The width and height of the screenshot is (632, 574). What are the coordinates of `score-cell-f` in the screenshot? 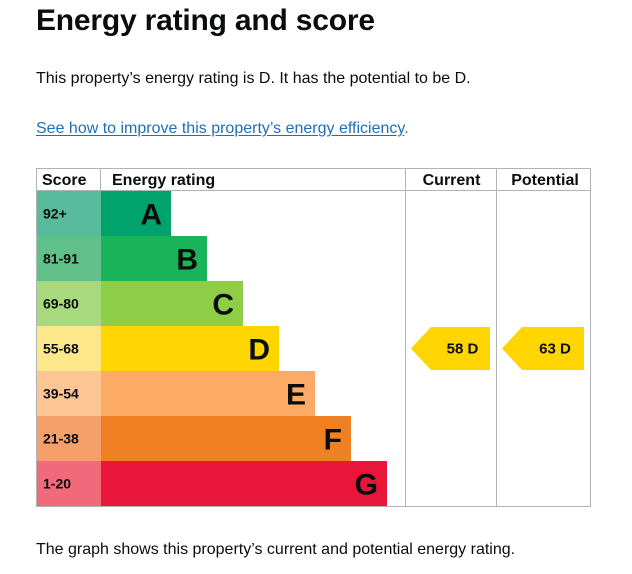 It's located at (69, 438).